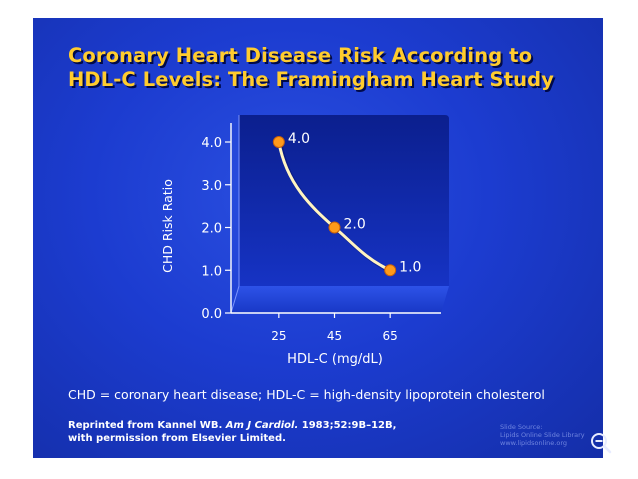 The height and width of the screenshot is (479, 638). I want to click on y-tick-label: 2.0, so click(211, 229).